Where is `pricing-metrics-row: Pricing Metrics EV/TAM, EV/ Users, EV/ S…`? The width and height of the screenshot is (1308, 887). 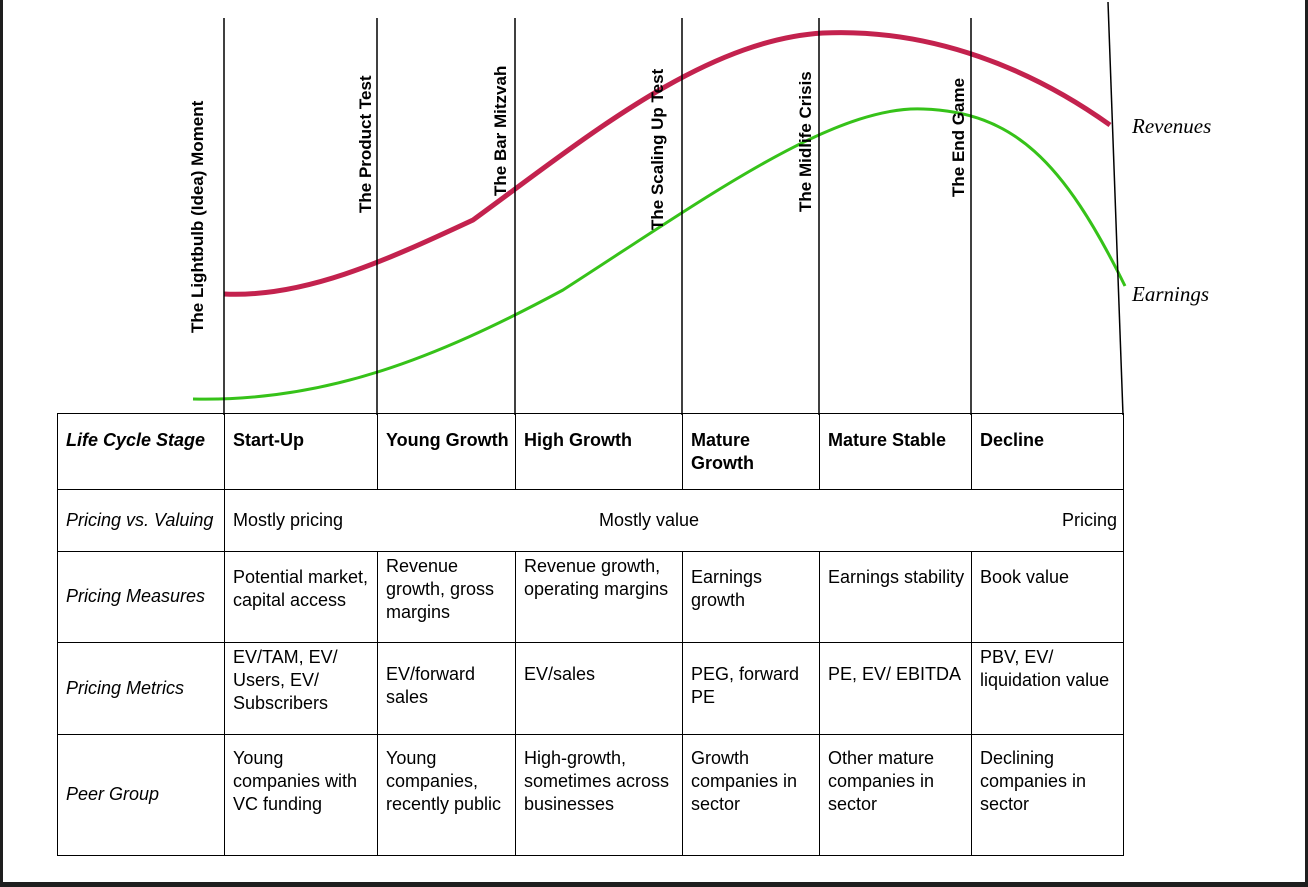 pricing-metrics-row: Pricing Metrics EV/TAM, EV/ Users, EV/ S… is located at coordinates (590, 688).